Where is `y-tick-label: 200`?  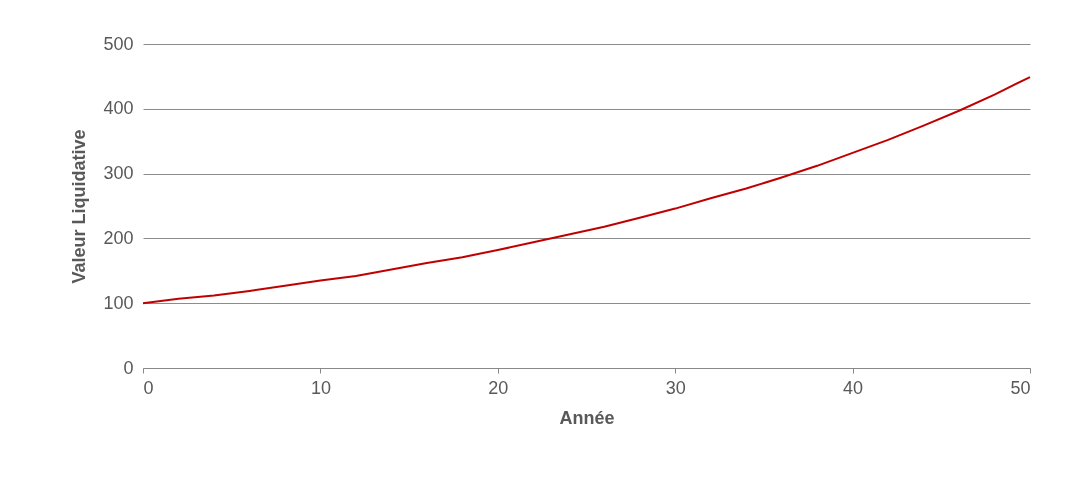 y-tick-label: 200 is located at coordinates (118, 237).